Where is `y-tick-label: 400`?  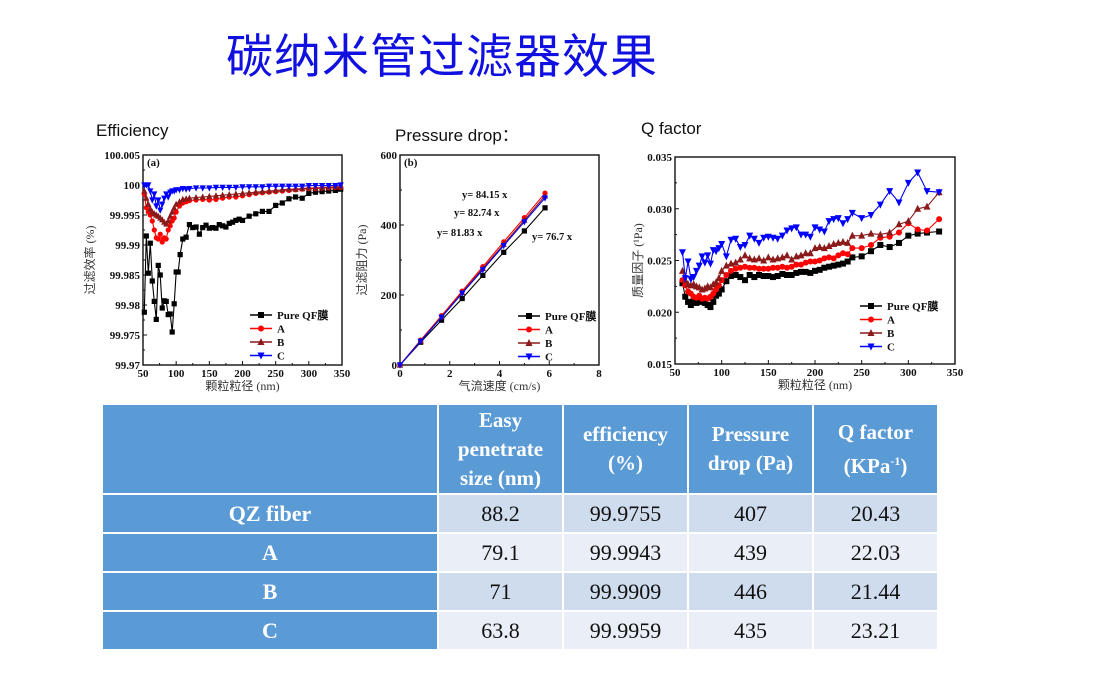
y-tick-label: 400 is located at coordinates (389, 226).